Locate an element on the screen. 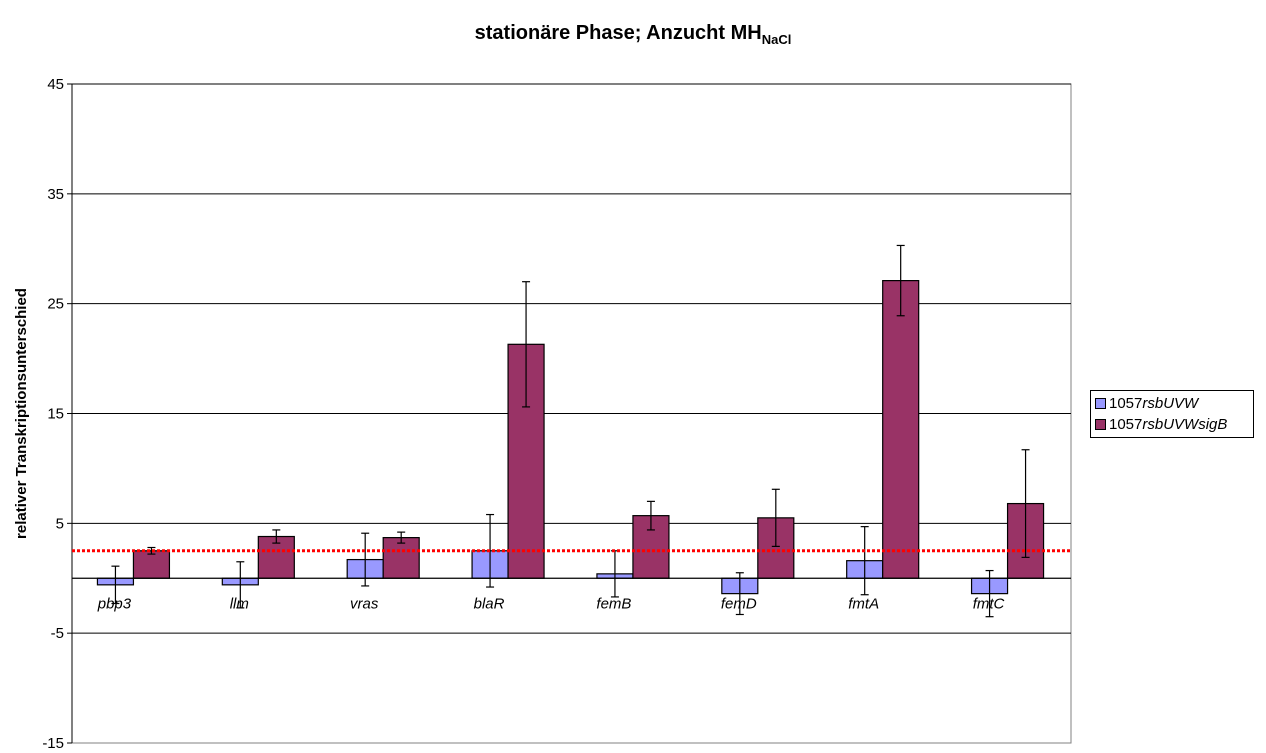 Image resolution: width=1266 pixels, height=753 pixels. legend-item-1057rsbUVW: 1057 rsbUVW is located at coordinates (1146, 403).